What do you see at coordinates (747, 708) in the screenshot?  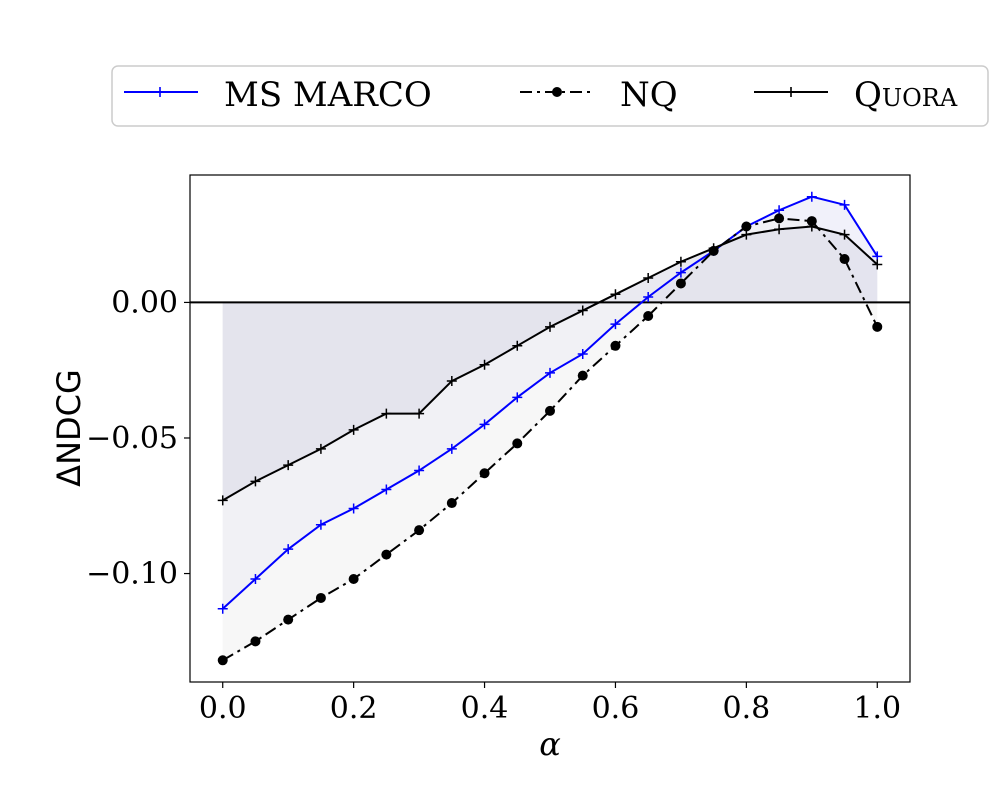 I see `x-tick-label: 0.8` at bounding box center [747, 708].